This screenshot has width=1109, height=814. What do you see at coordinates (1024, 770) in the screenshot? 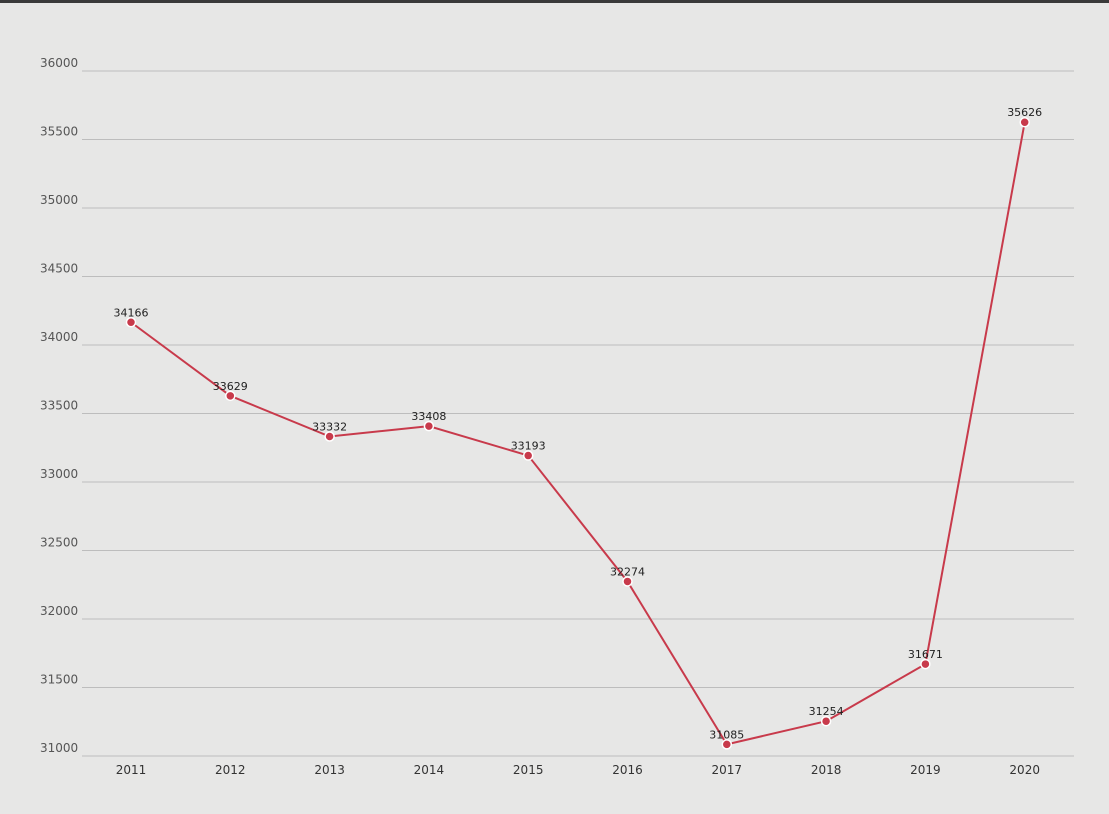
I see `x-tick-label: 2020` at bounding box center [1024, 770].